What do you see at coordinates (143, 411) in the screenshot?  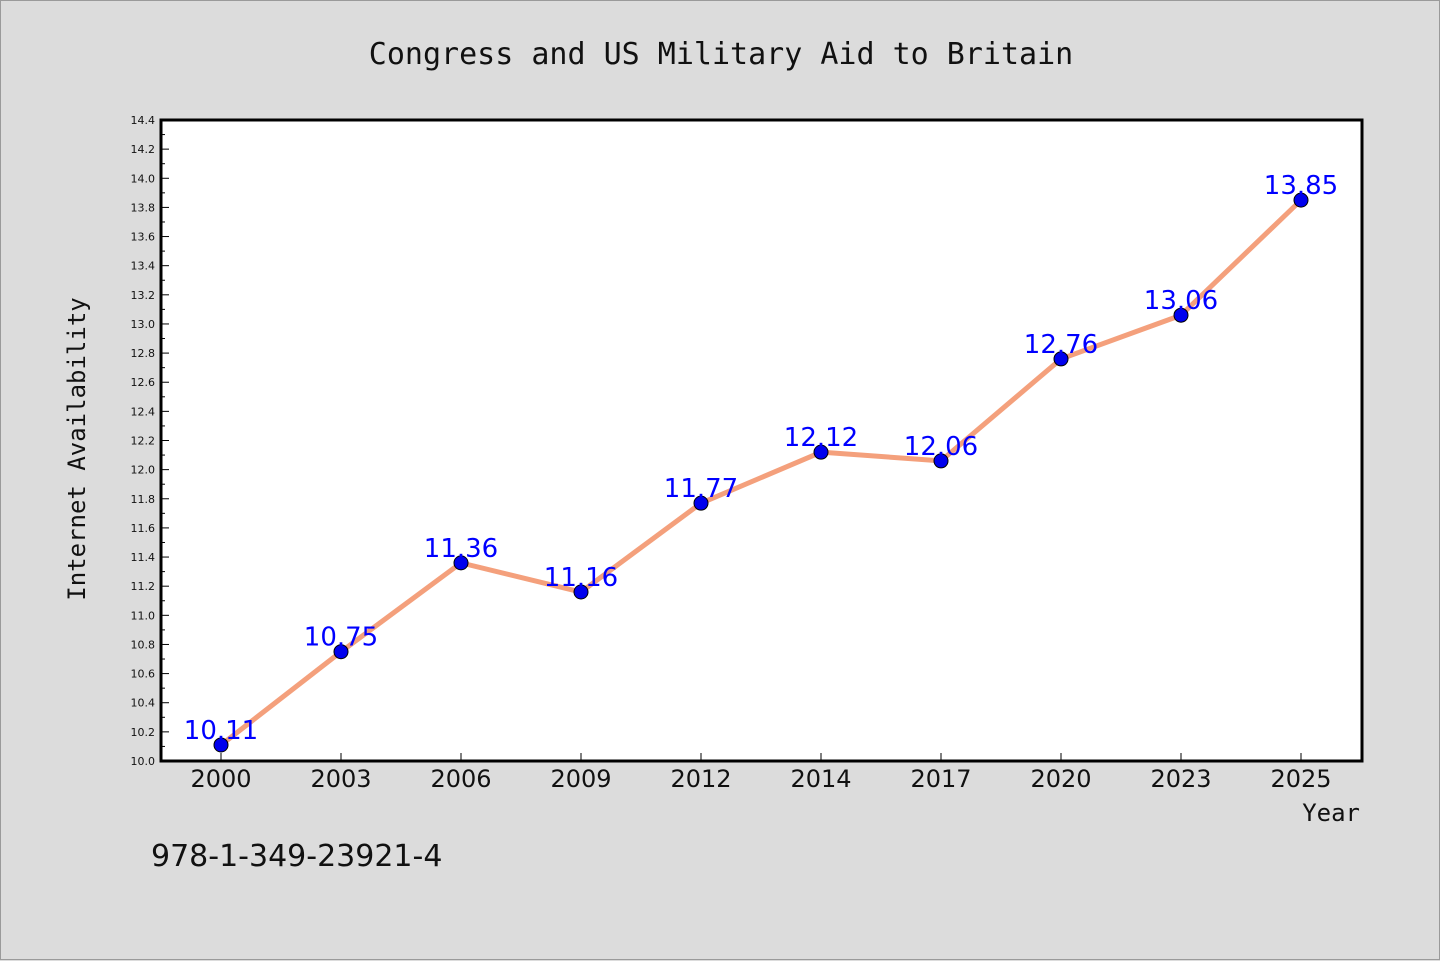 I see `y-tick-label: 12.4` at bounding box center [143, 411].